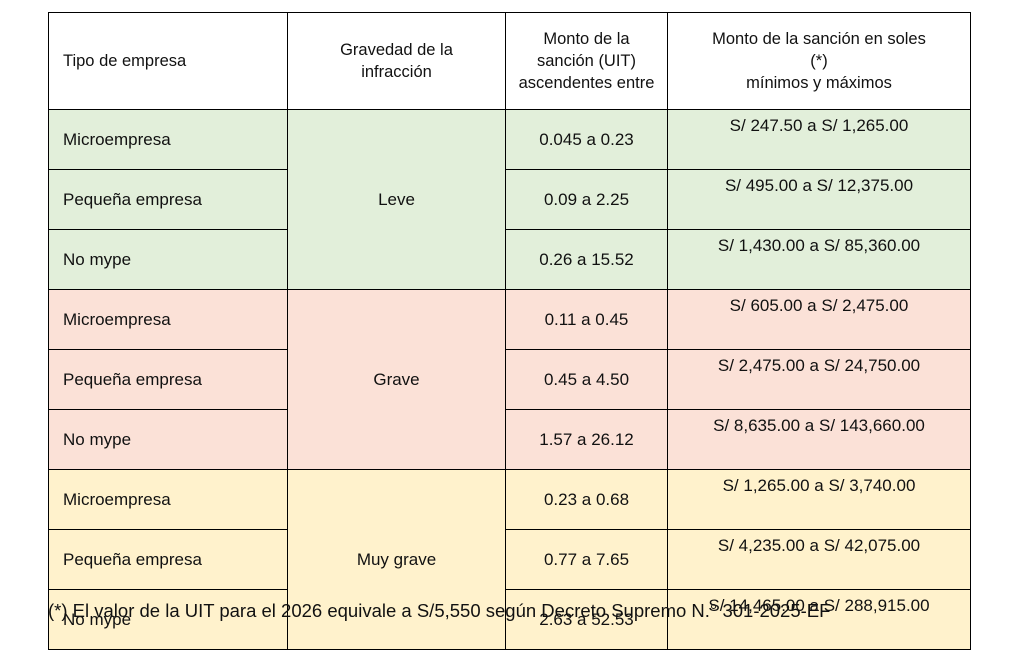  What do you see at coordinates (819, 259) in the screenshot?
I see `soles-range: S/ 1,430.00 a S/ 85,360.00` at bounding box center [819, 259].